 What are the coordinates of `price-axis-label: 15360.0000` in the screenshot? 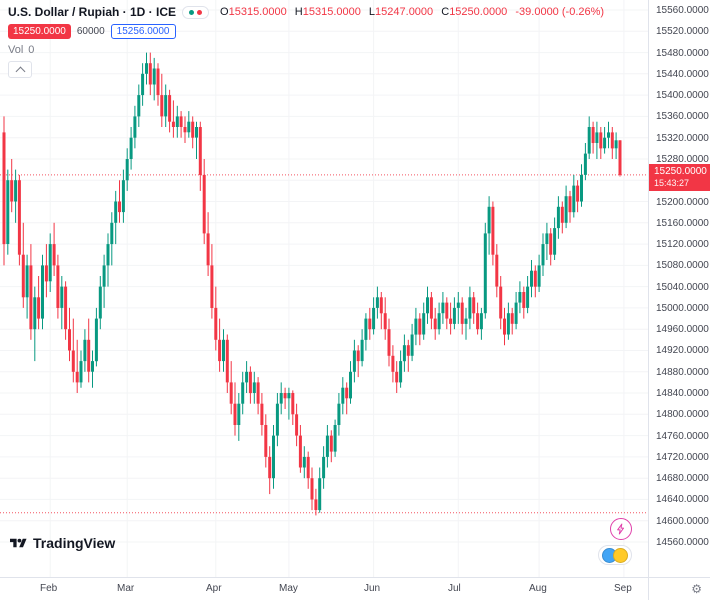 It's located at (682, 116).